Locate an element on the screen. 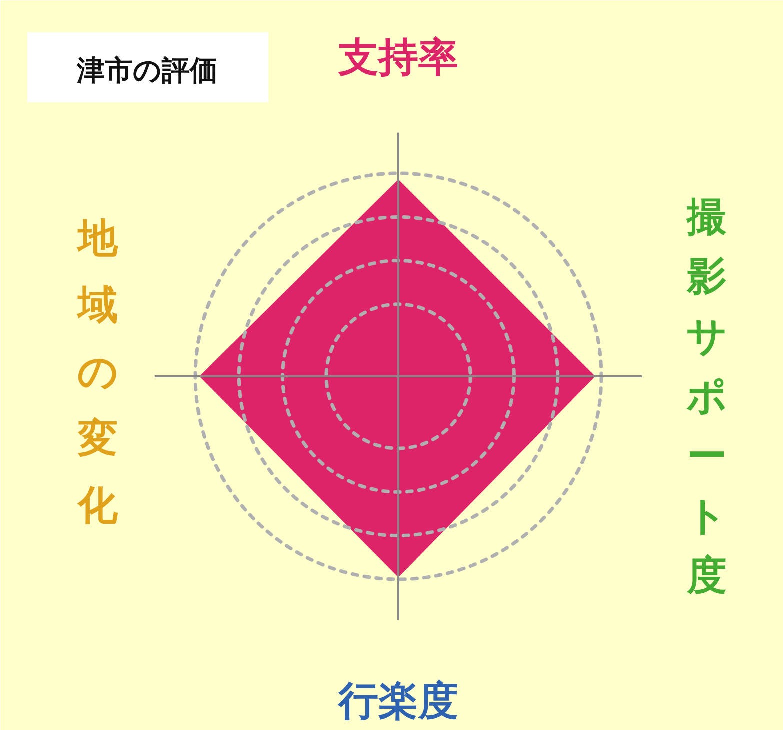 This screenshot has height=730, width=783. spoke-label: 撮影サポート度 is located at coordinates (707, 397).